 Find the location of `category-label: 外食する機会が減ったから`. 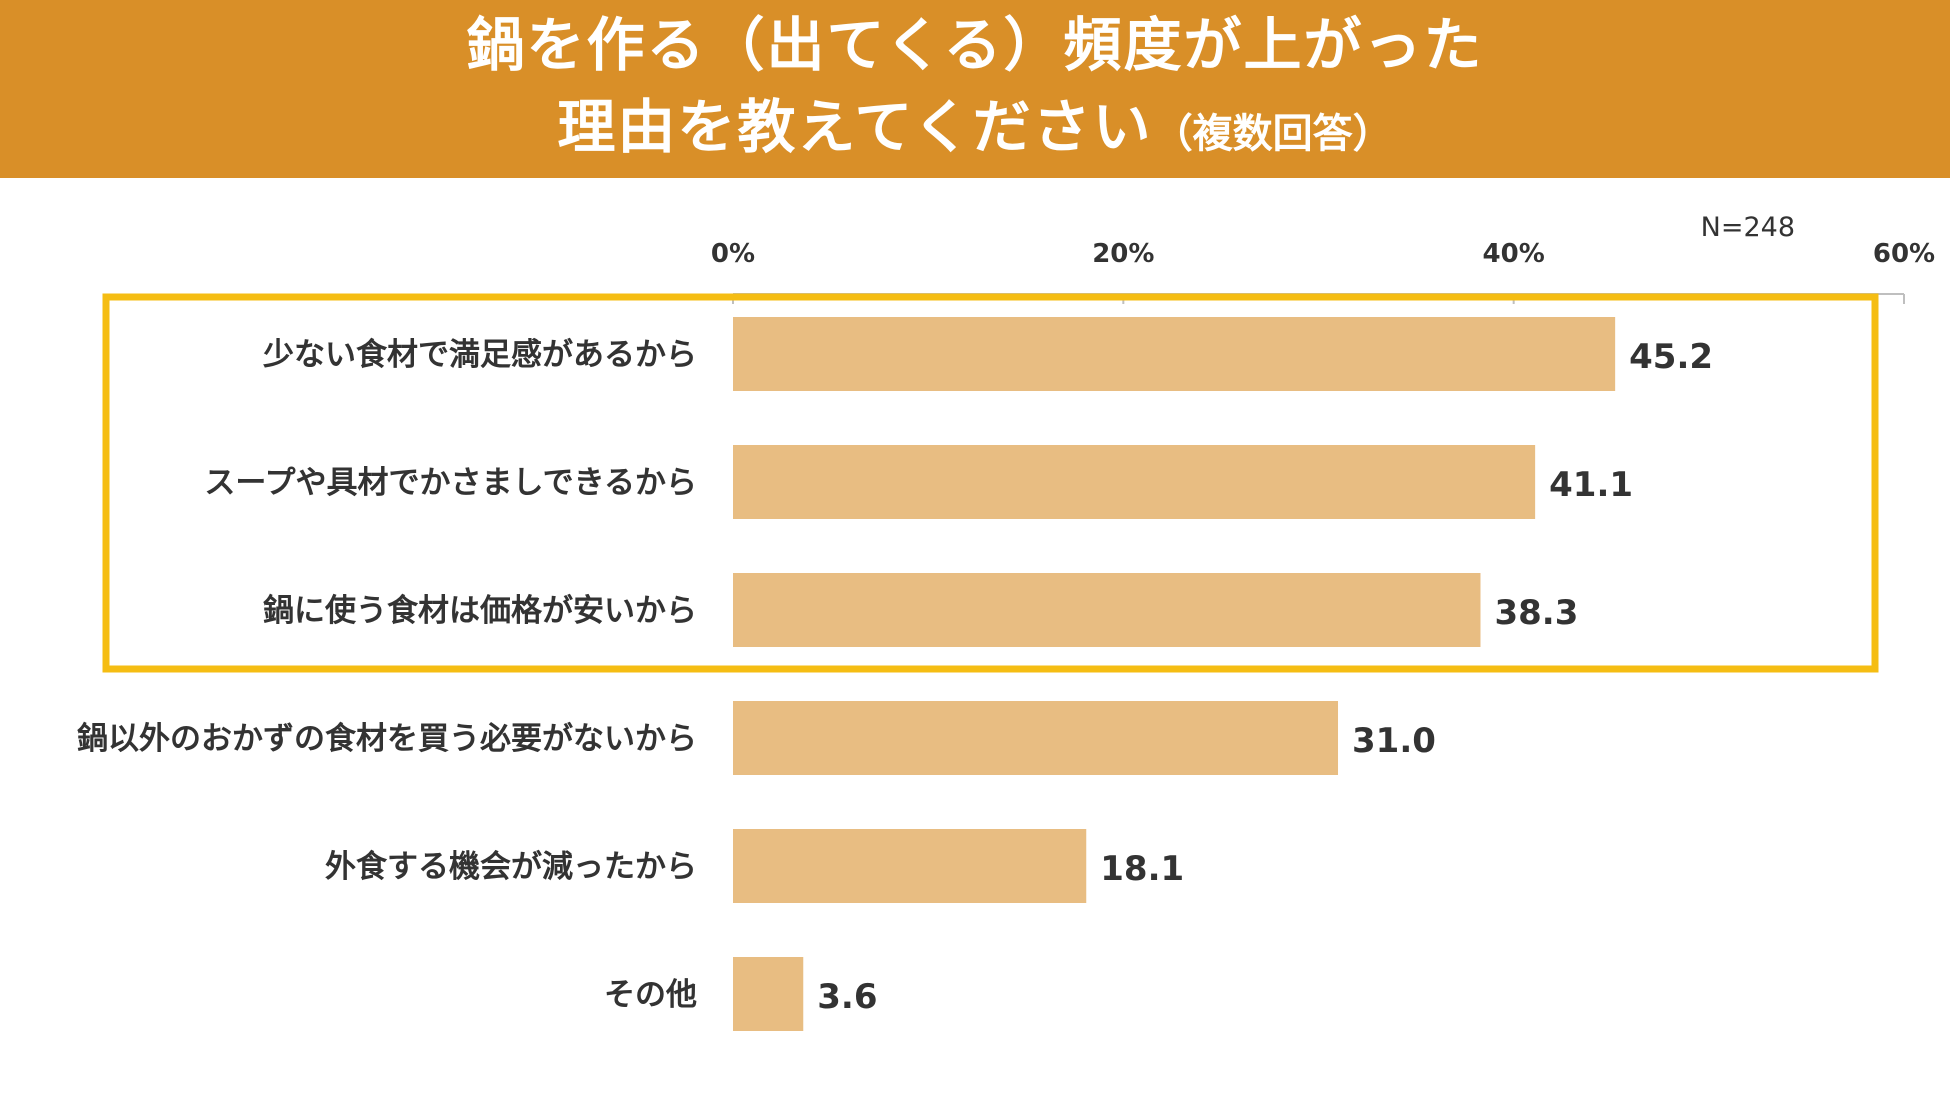

category-label: 外食する機会が減ったから is located at coordinates (511, 867).